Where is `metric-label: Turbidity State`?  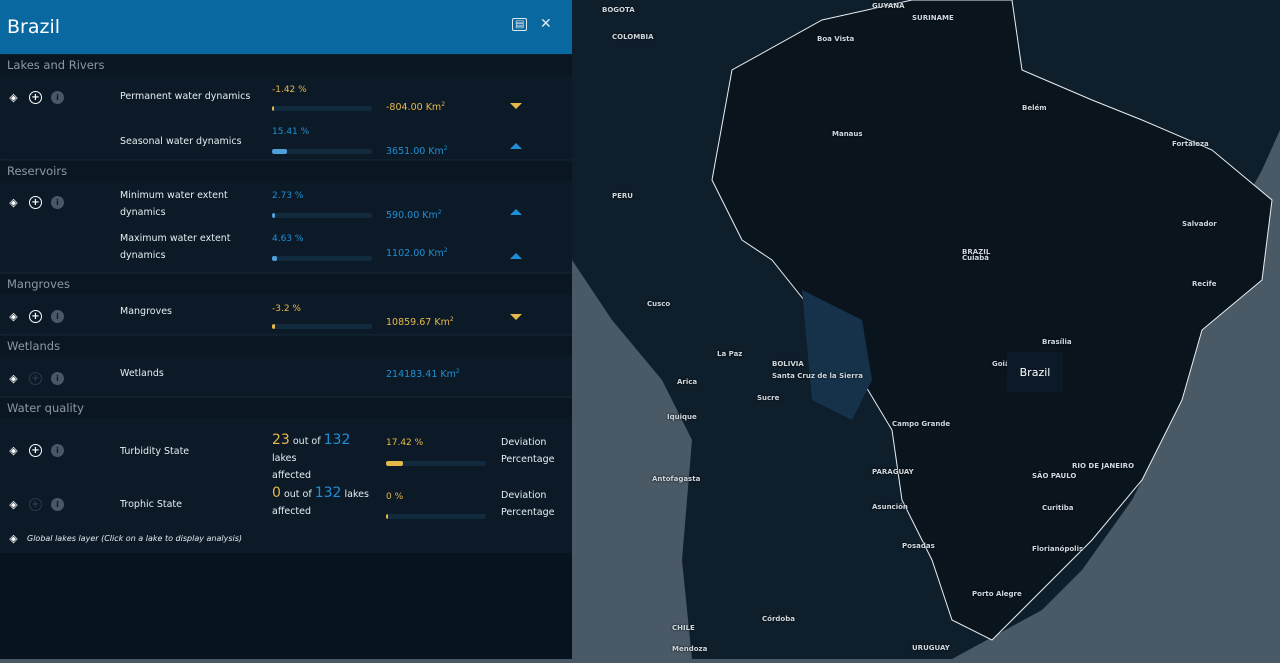
metric-label: Turbidity State is located at coordinates (155, 451).